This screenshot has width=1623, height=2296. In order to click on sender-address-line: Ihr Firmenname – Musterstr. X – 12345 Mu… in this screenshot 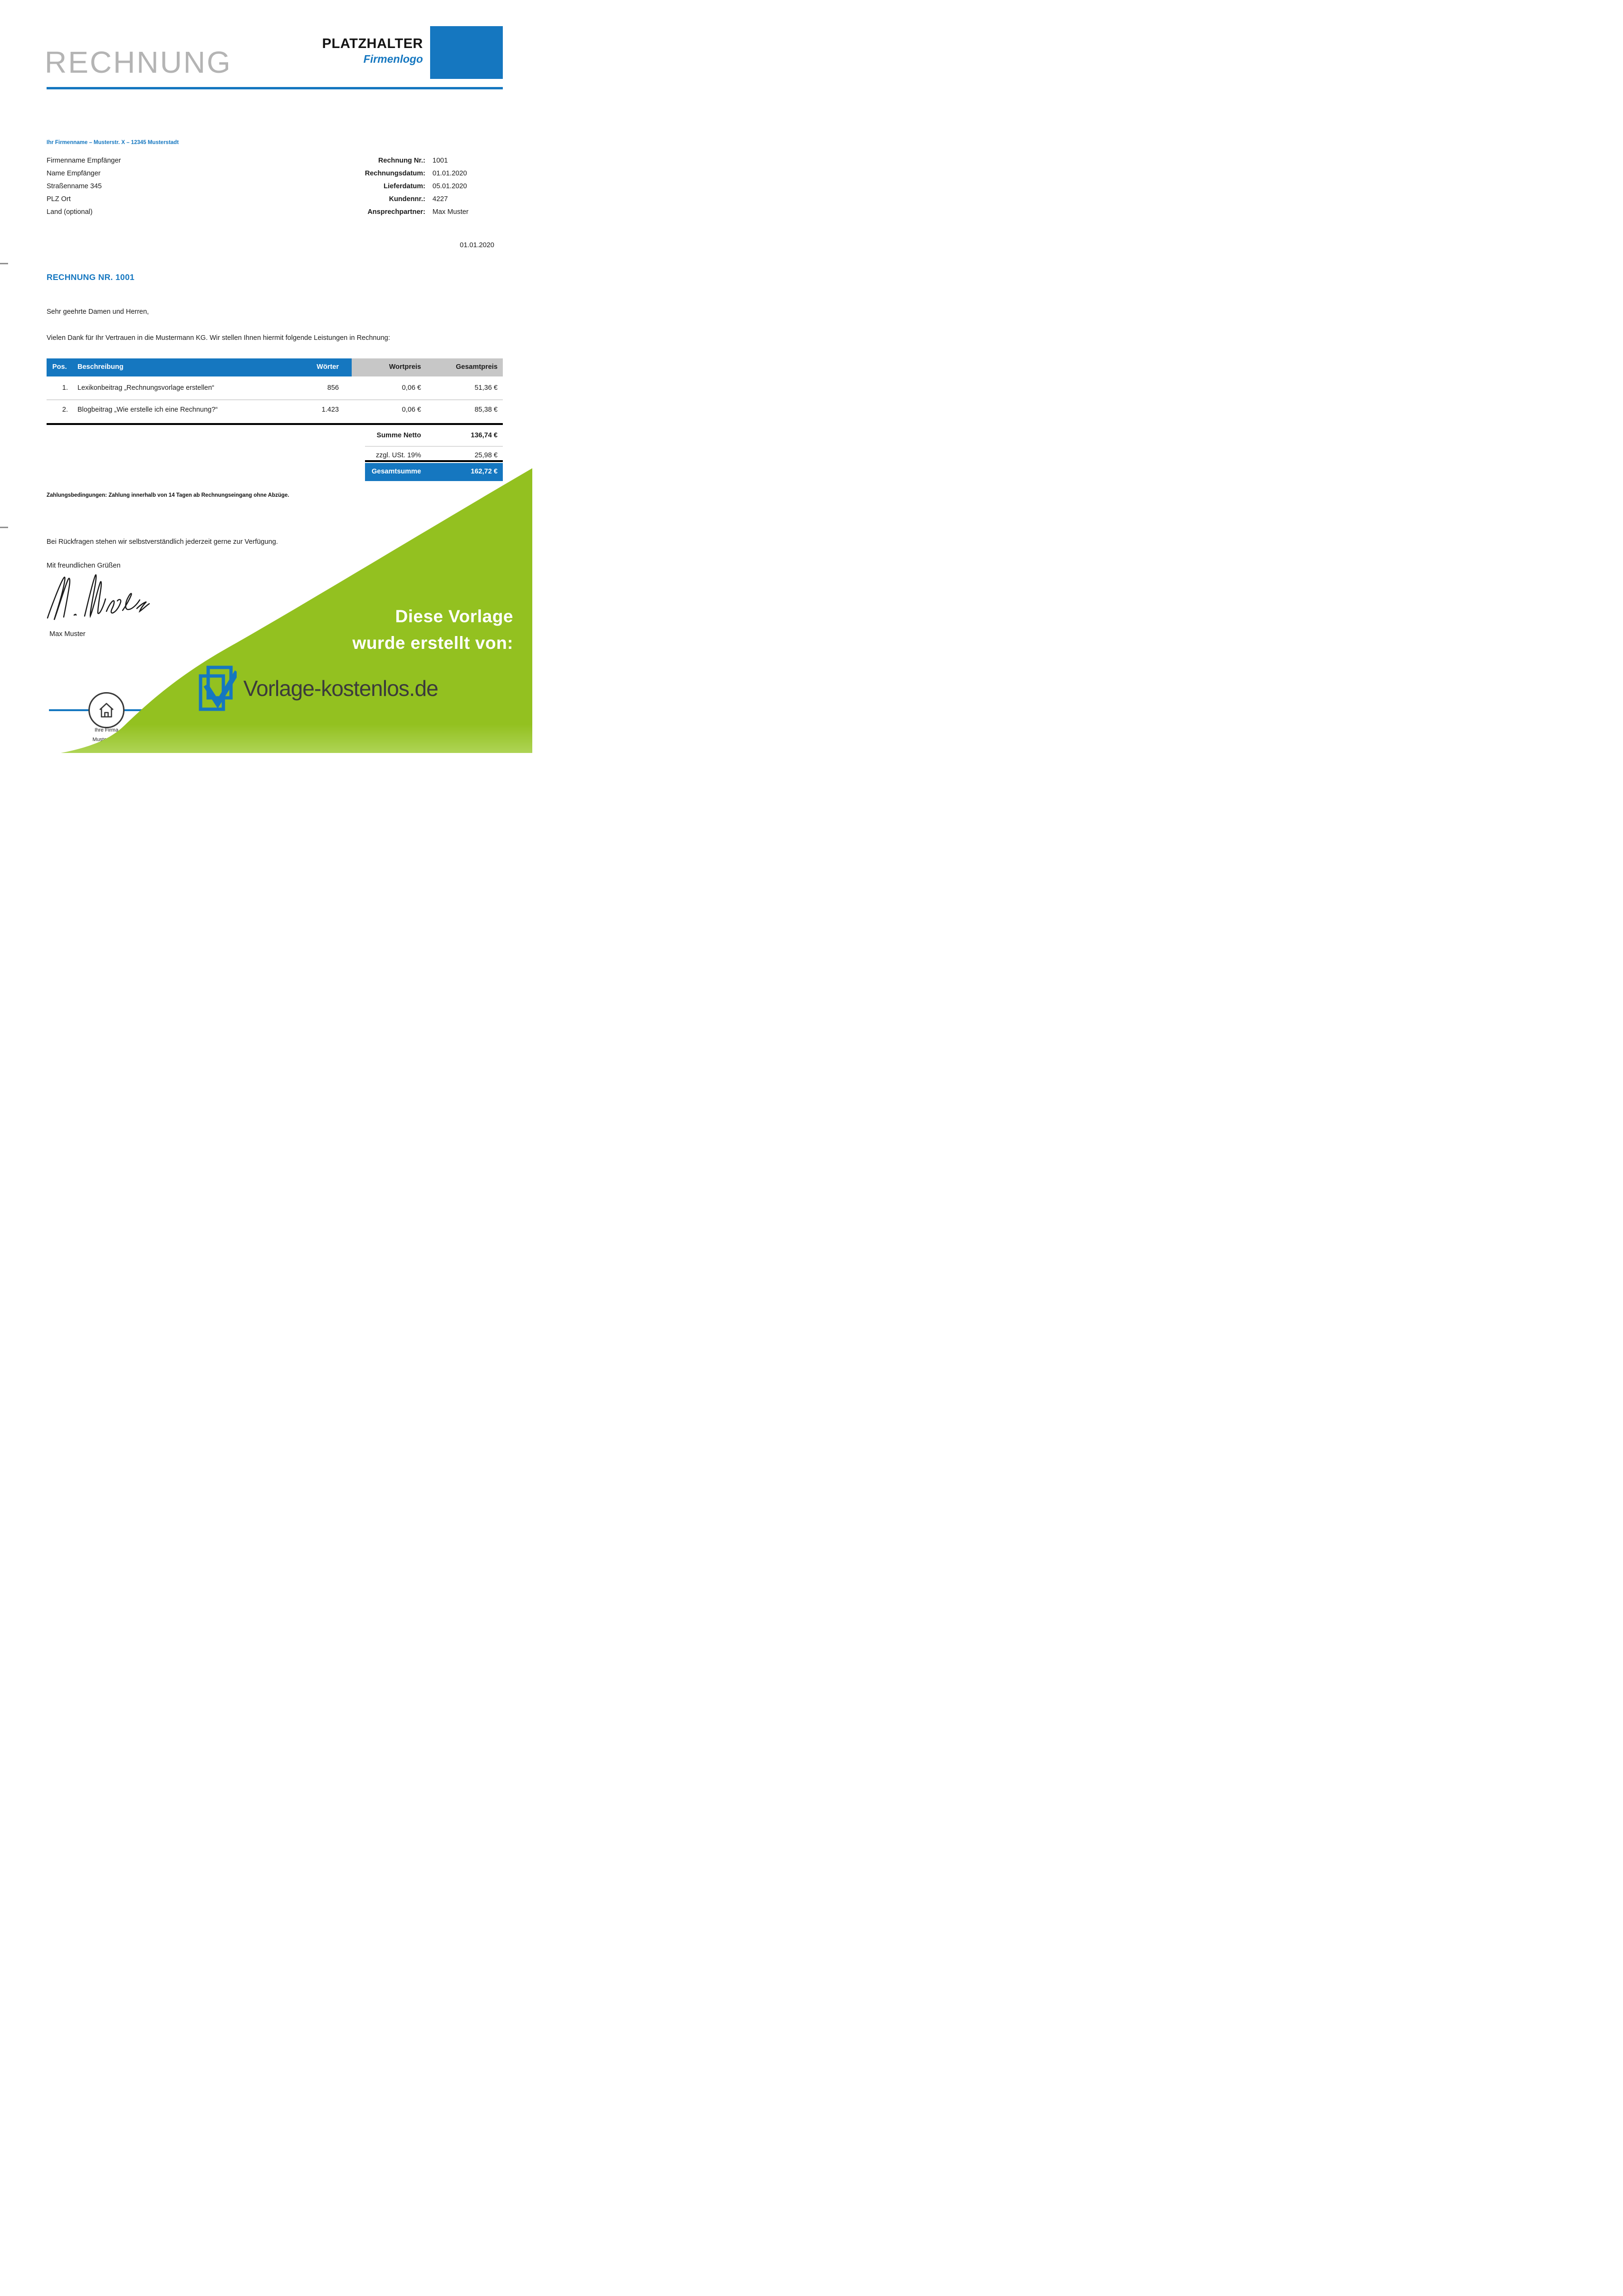, I will do `click(113, 142)`.